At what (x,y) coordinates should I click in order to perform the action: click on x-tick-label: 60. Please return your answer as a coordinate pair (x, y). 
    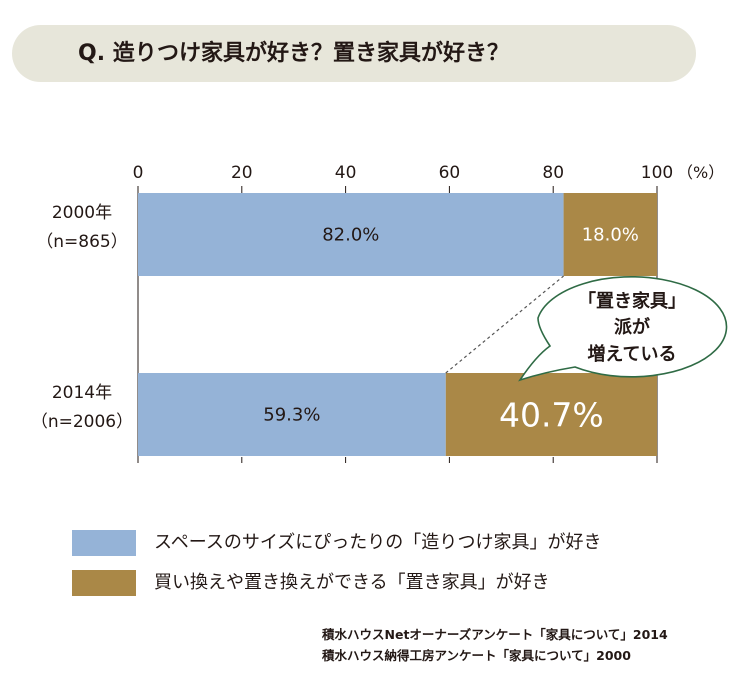
    Looking at the image, I should click on (450, 173).